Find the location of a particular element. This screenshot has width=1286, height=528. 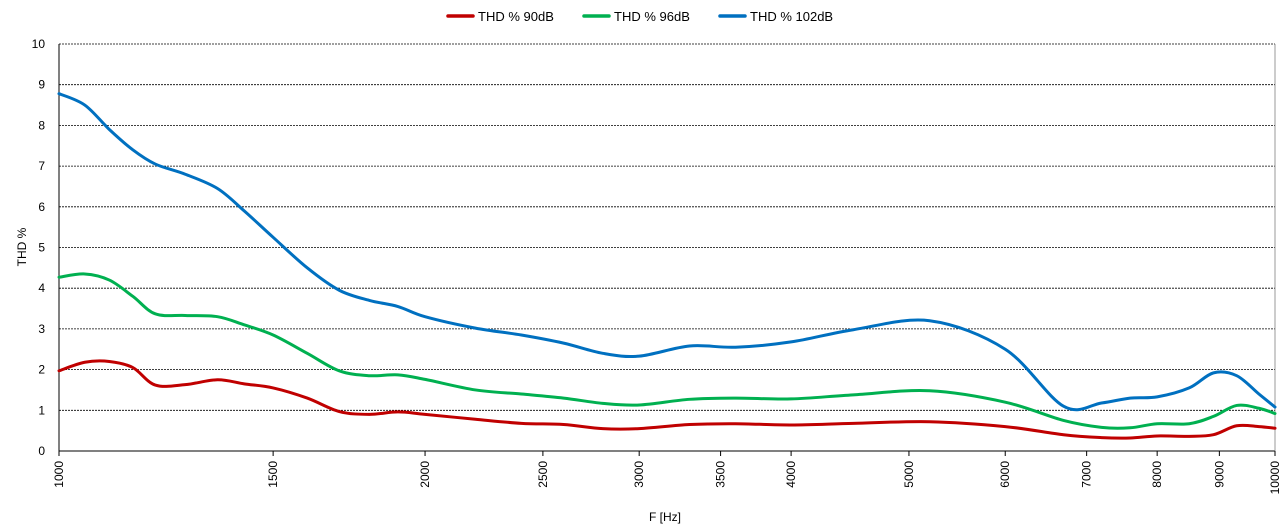

y-tick-label: 9 is located at coordinates (41, 85).